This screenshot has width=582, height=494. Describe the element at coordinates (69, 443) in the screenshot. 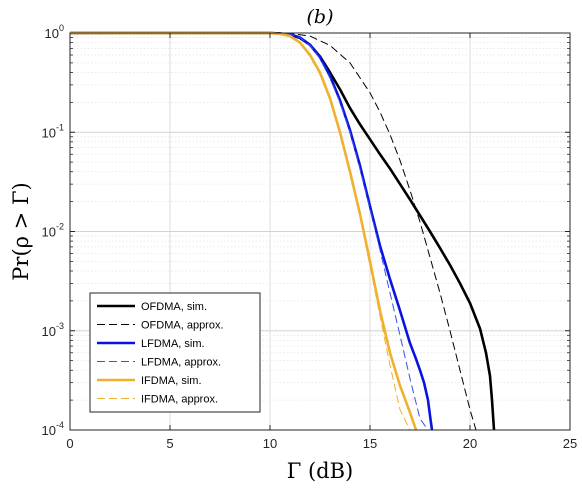

I see `x-tick-label: 0` at that location.